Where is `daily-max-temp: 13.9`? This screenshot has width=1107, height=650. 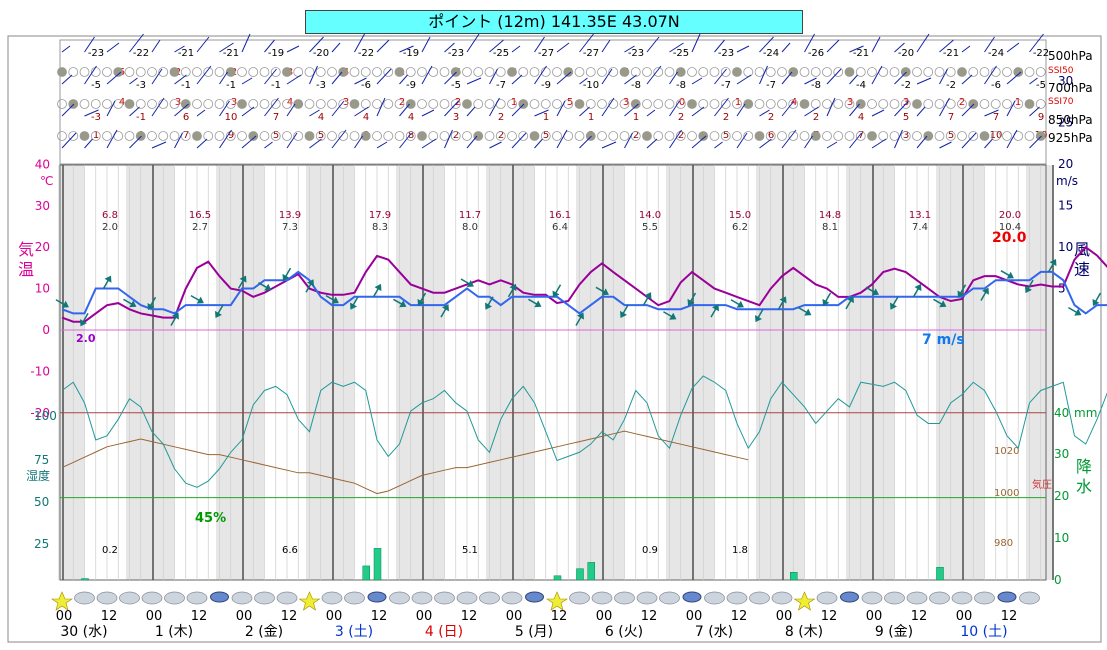 daily-max-temp: 13.9 is located at coordinates (290, 215).